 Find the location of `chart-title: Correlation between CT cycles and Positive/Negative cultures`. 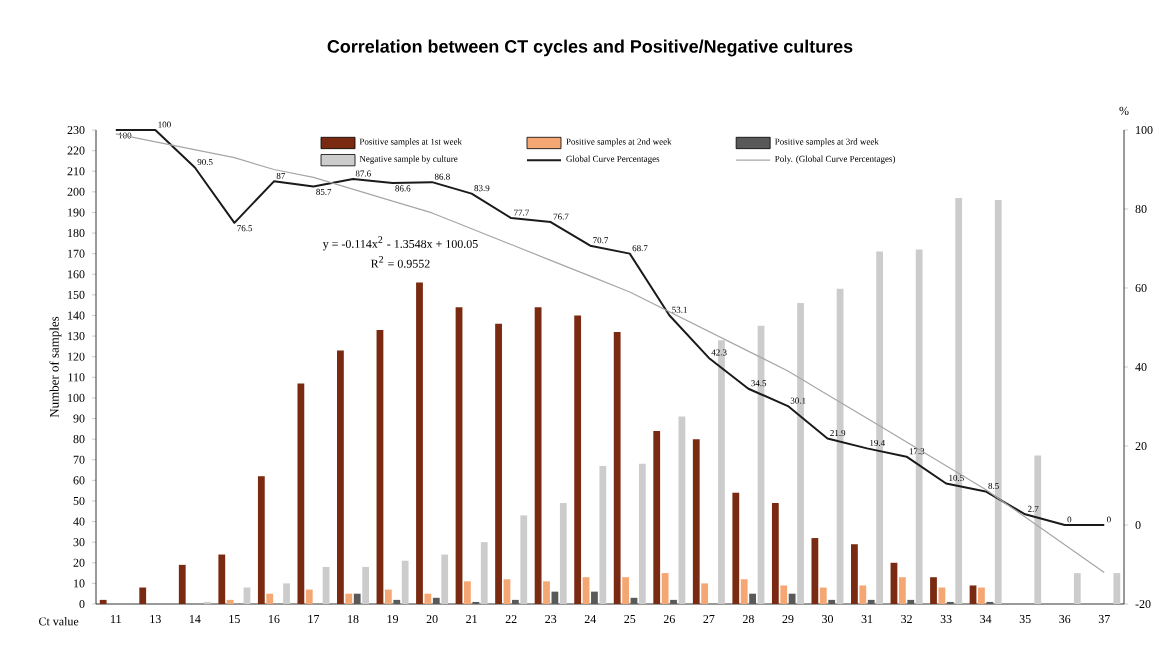

chart-title: Correlation between CT cycles and Positive/Negative cultures is located at coordinates (590, 48).